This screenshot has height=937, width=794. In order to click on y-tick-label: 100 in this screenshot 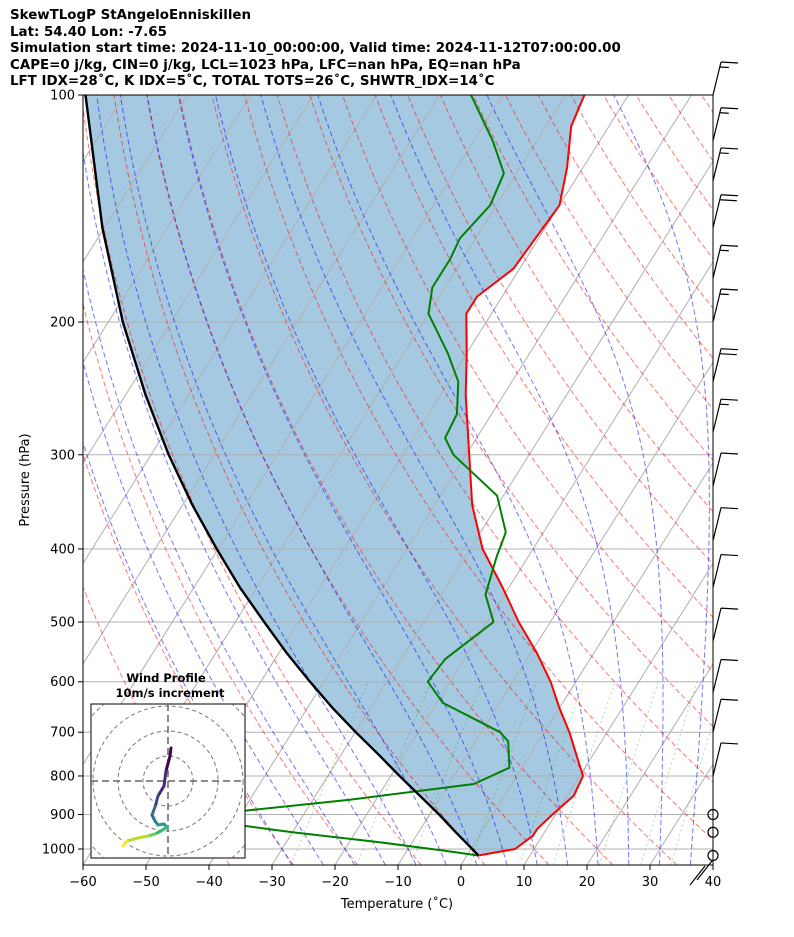, I will do `click(62, 96)`.